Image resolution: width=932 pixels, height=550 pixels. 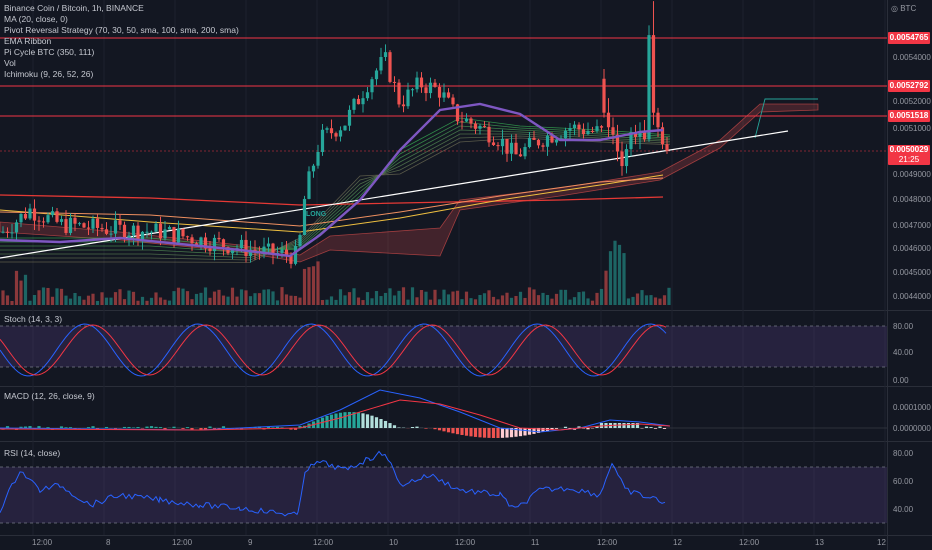 I want to click on macd-signal-line, so click(x=335, y=415).